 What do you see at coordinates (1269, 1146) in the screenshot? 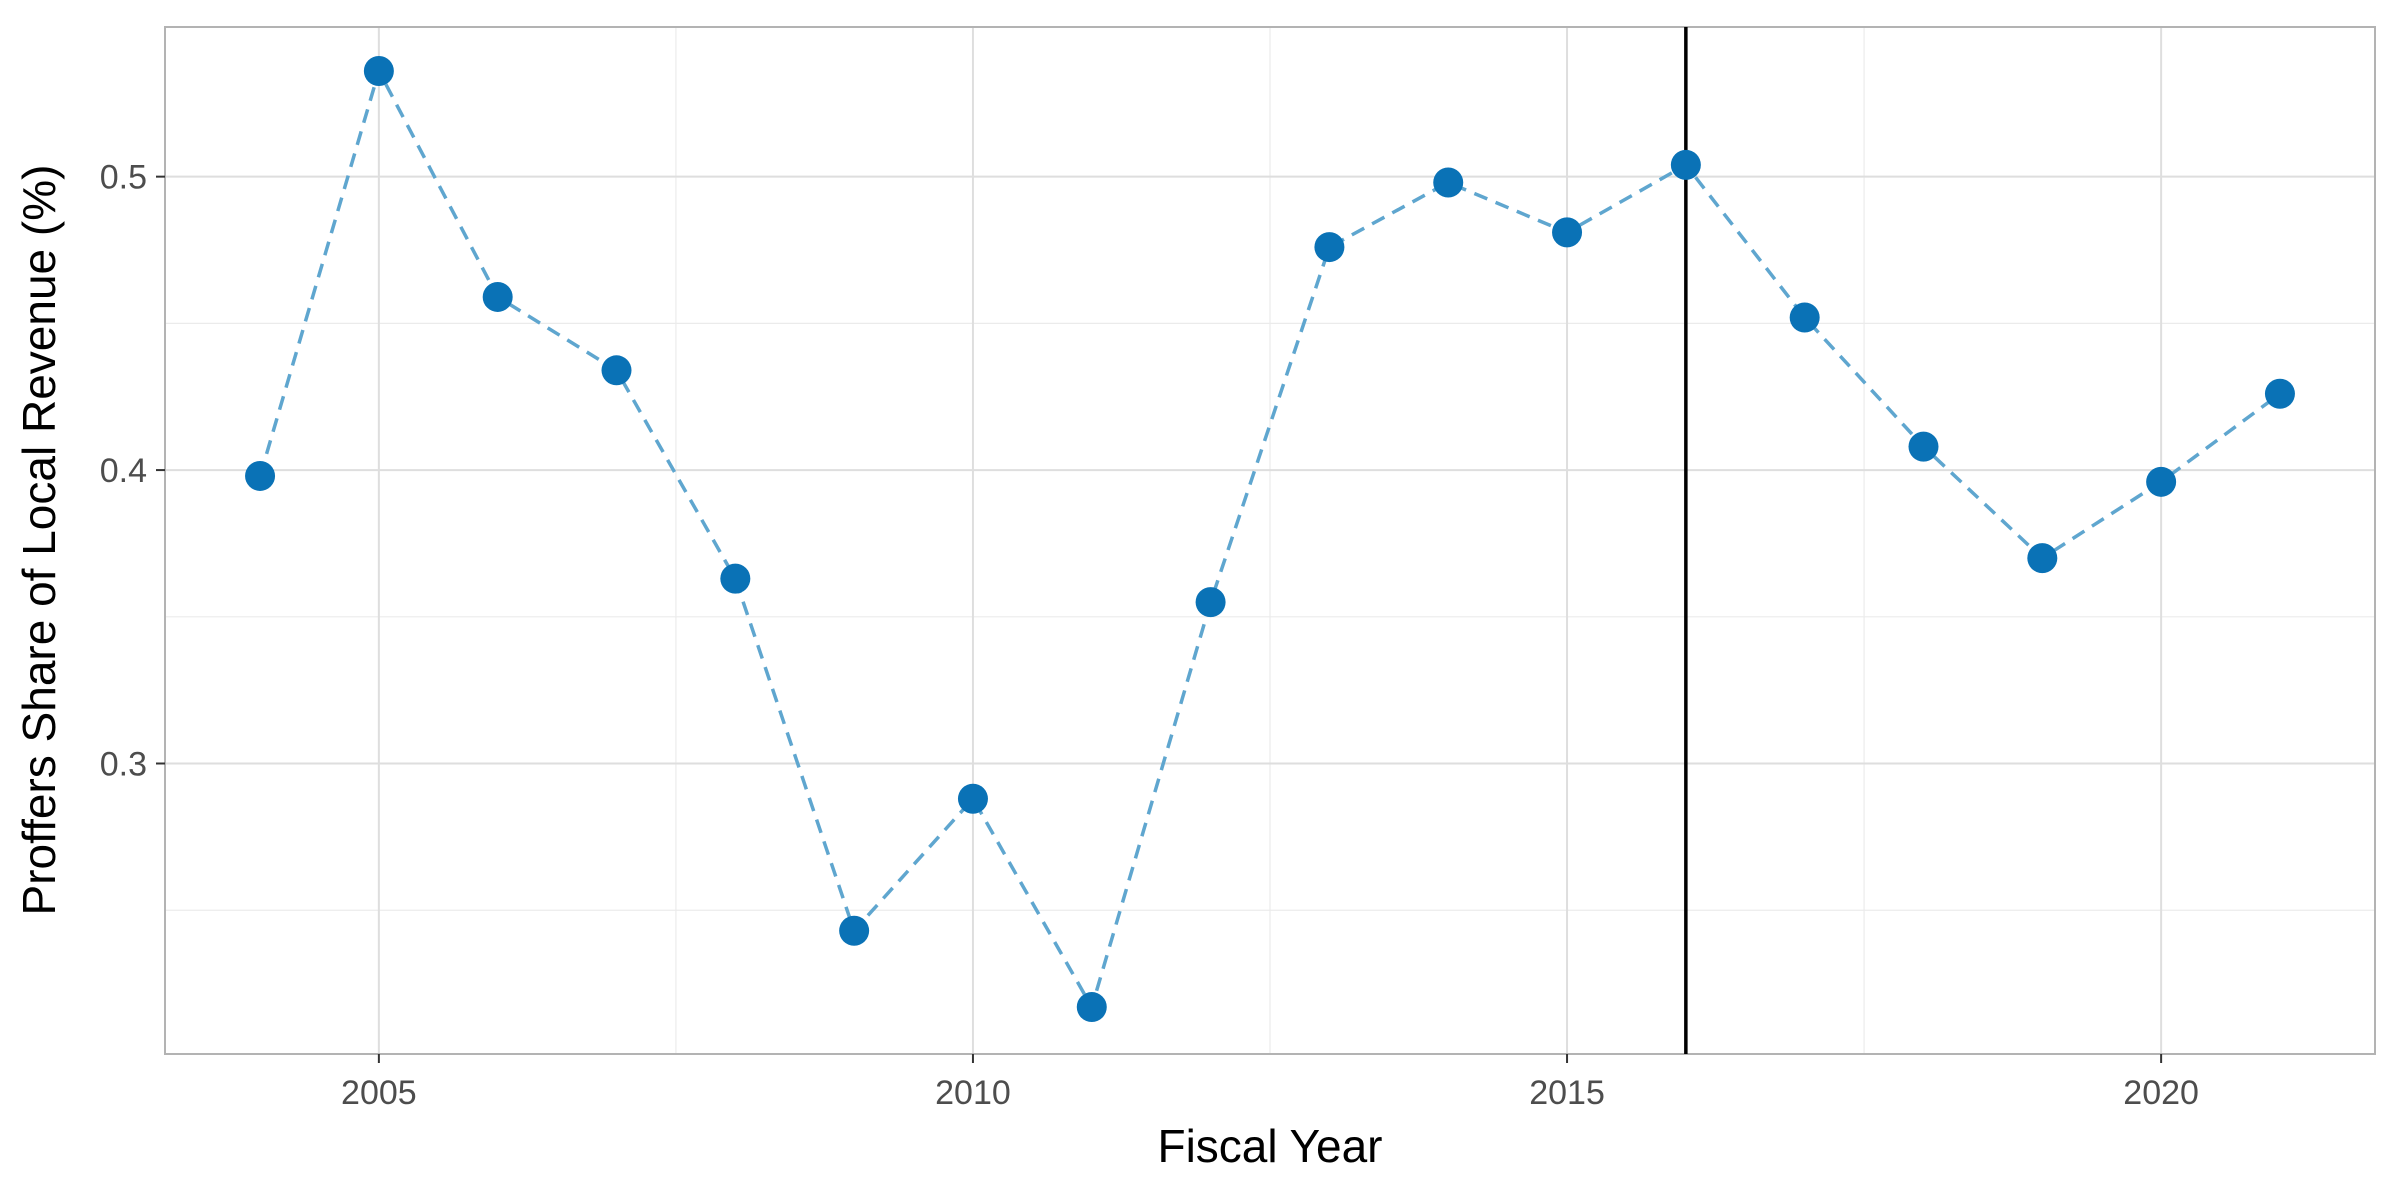
I see `x-axis-title: Fiscal Year` at bounding box center [1269, 1146].